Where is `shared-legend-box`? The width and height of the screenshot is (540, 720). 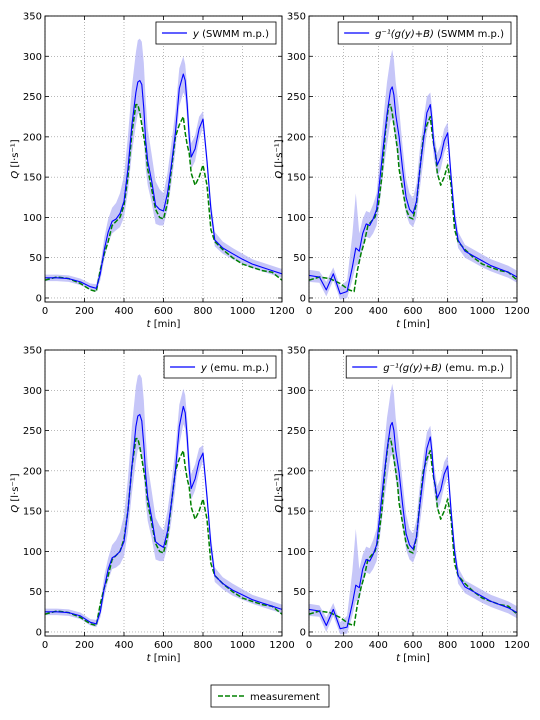
shared-legend-box is located at coordinates (270, 696).